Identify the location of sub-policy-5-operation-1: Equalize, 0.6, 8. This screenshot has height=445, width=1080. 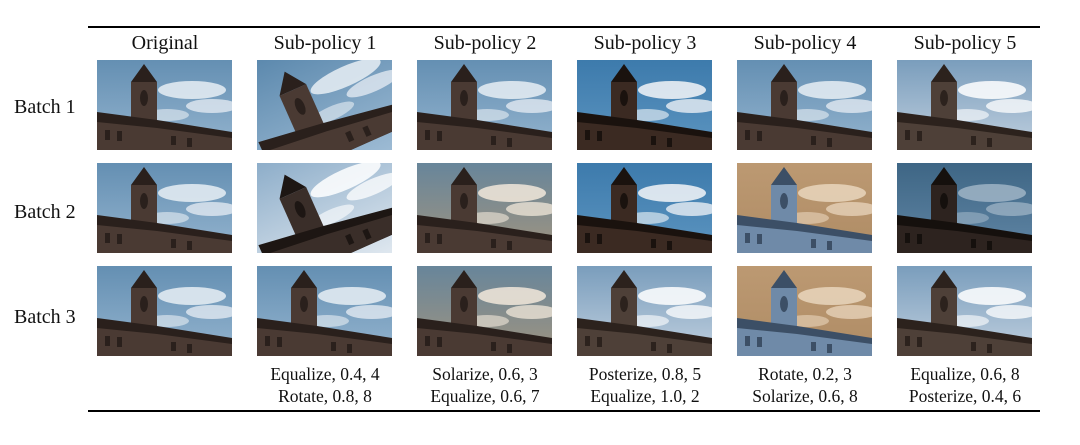
(965, 374).